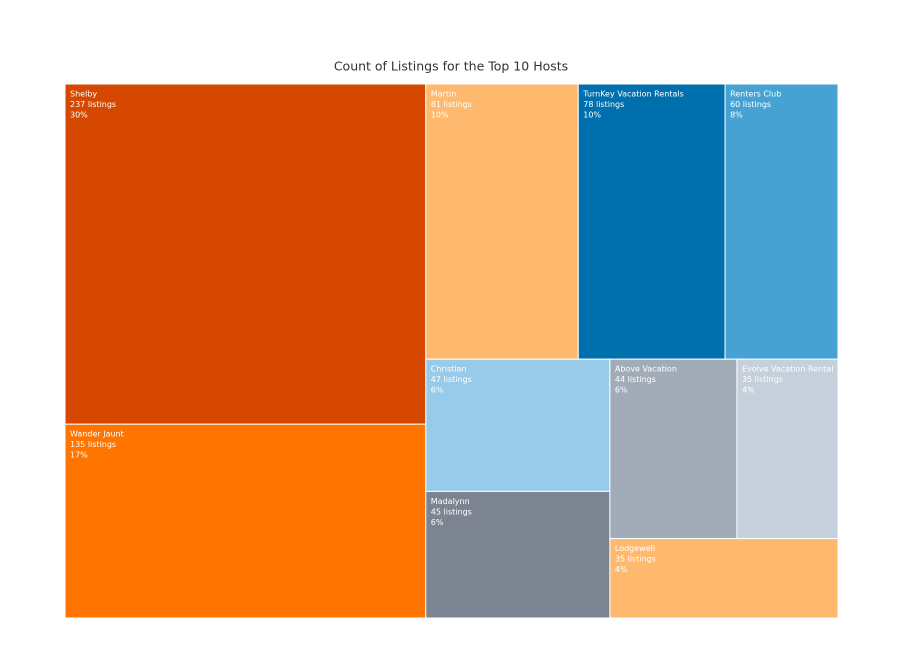  What do you see at coordinates (755, 94) in the screenshot?
I see `tile-label: Renters Club` at bounding box center [755, 94].